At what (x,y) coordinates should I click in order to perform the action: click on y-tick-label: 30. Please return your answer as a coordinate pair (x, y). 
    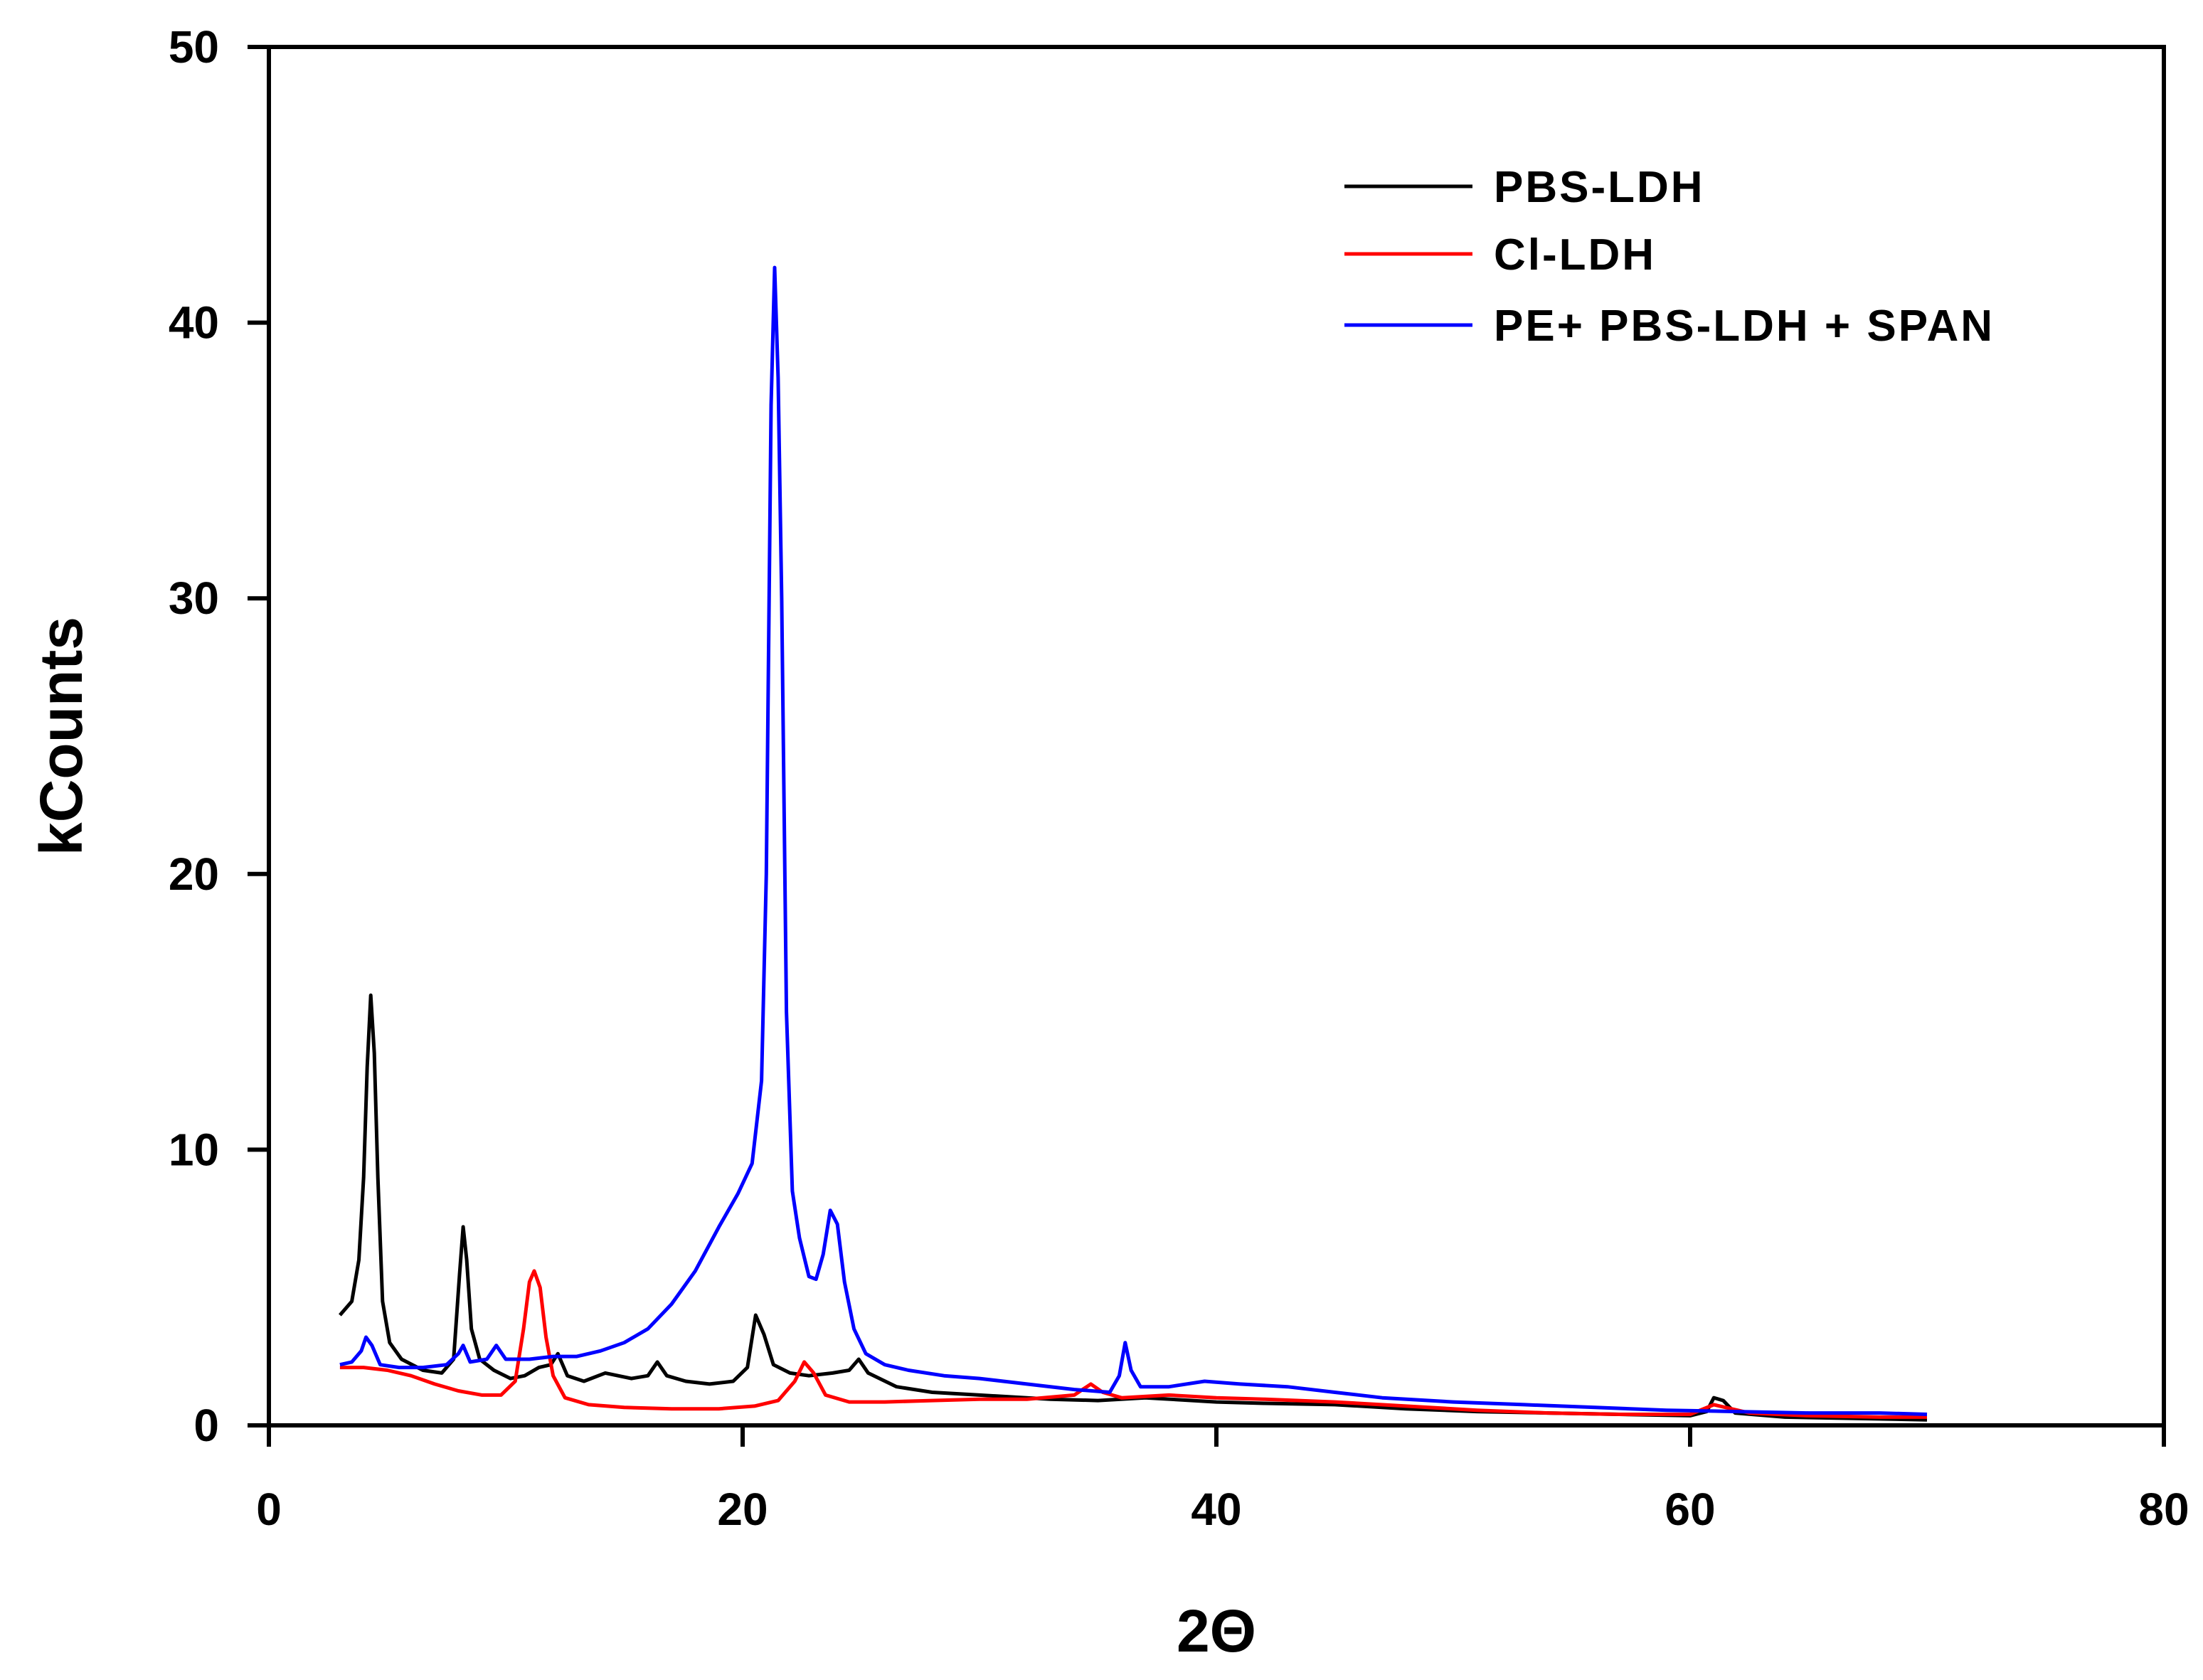
    Looking at the image, I should click on (194, 598).